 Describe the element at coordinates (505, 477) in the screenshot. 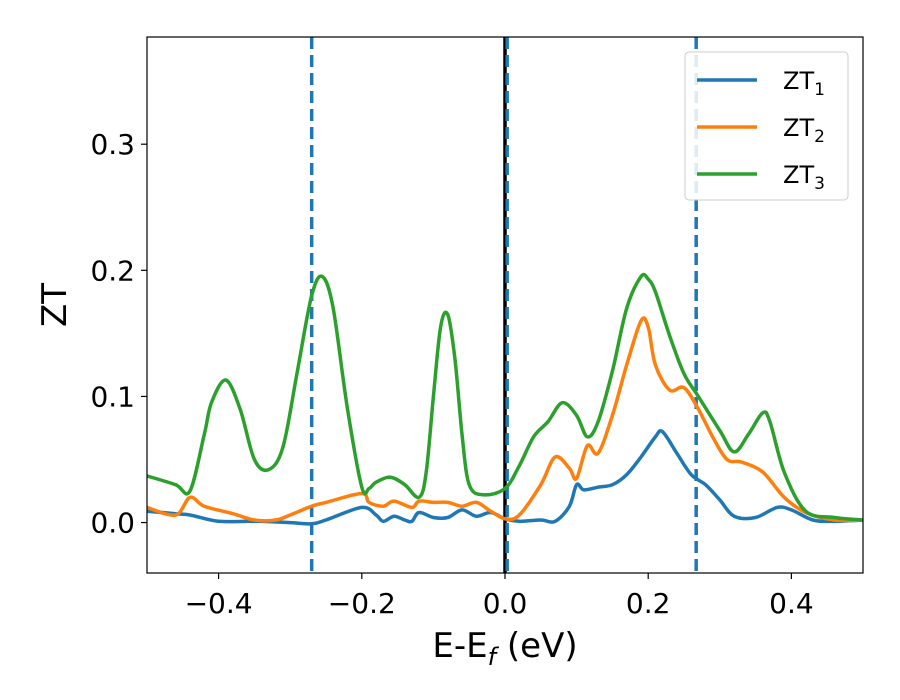

I see `series-line-zt1` at that location.